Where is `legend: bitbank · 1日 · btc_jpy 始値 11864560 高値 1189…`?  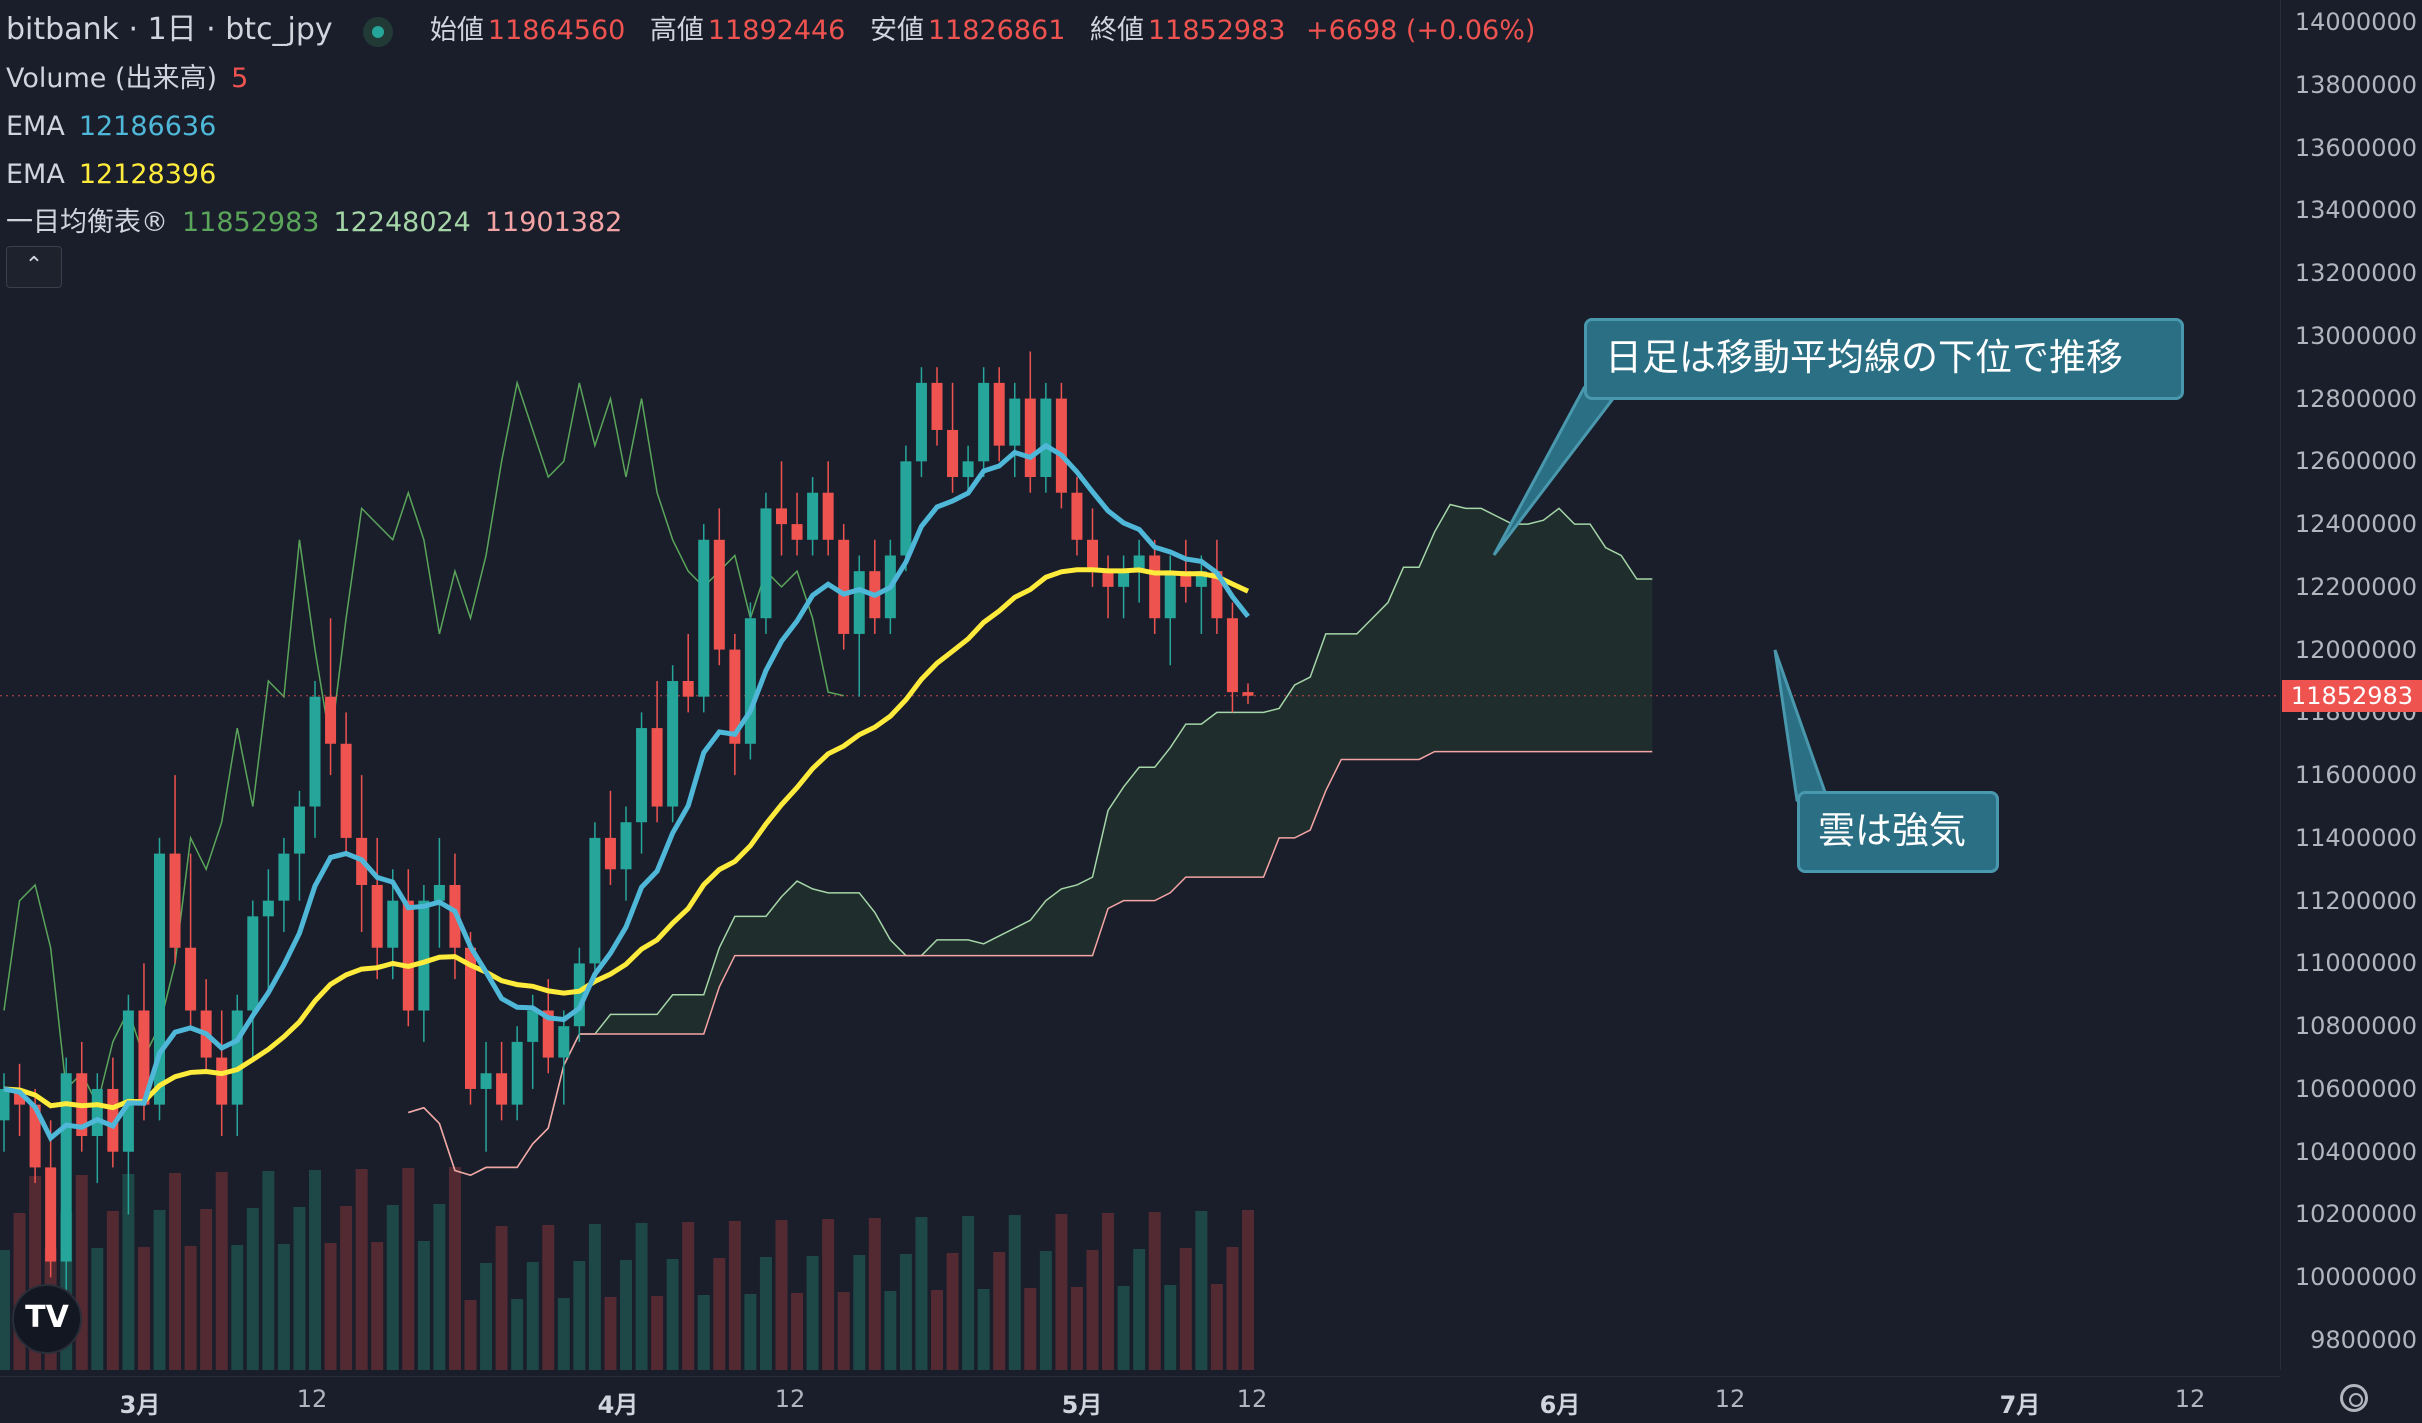 legend: bitbank · 1日 · btc_jpy 始値 11864560 高値 1189… is located at coordinates (770, 126).